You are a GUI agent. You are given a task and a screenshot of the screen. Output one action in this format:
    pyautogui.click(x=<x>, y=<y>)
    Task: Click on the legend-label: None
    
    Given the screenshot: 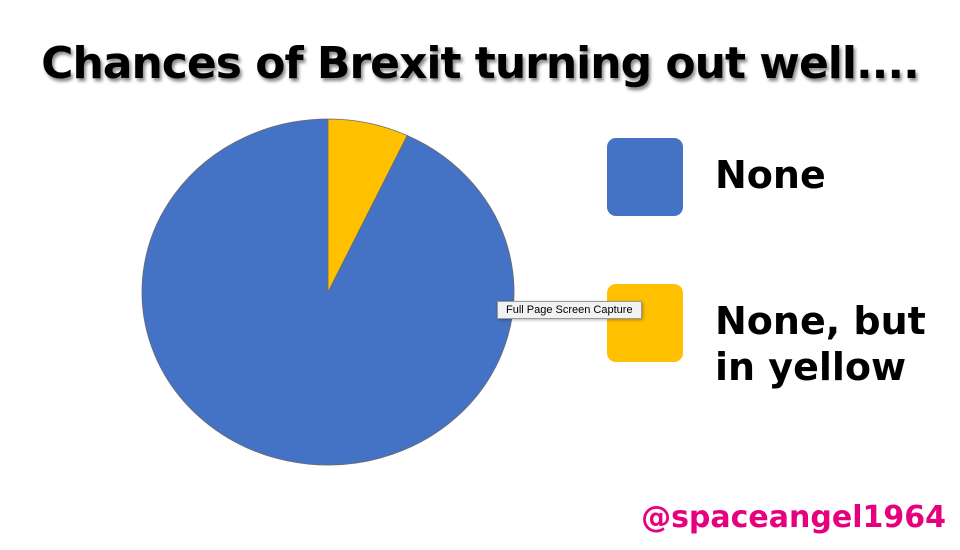 What is the action you would take?
    pyautogui.click(x=770, y=175)
    